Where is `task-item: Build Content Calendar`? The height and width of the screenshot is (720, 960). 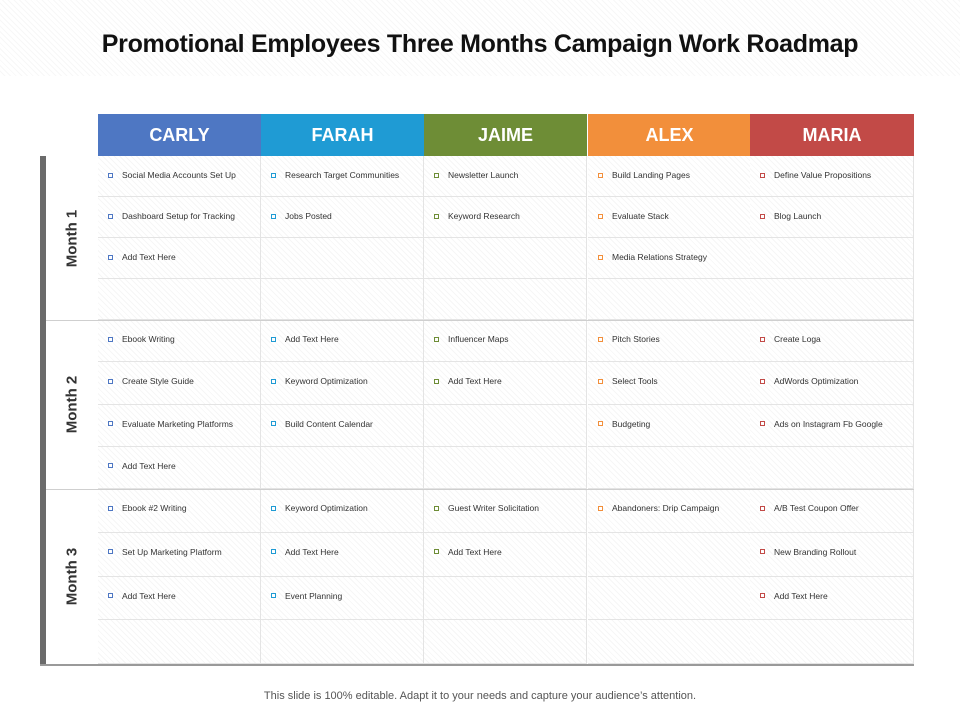
task-item: Build Content Calendar is located at coordinates (322, 424).